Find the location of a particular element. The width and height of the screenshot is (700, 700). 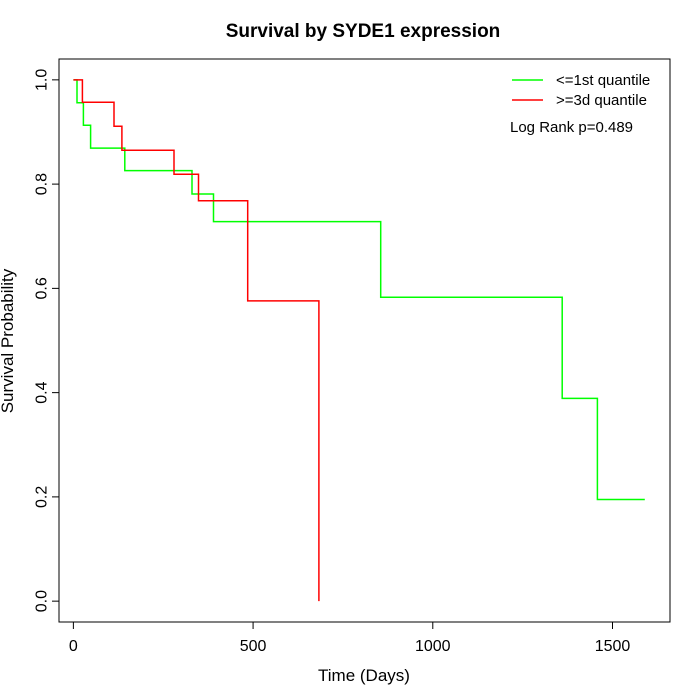

y-axis: 0.0 0.2 0.4 0.6 0.8 1.0 is located at coordinates (47, 340).